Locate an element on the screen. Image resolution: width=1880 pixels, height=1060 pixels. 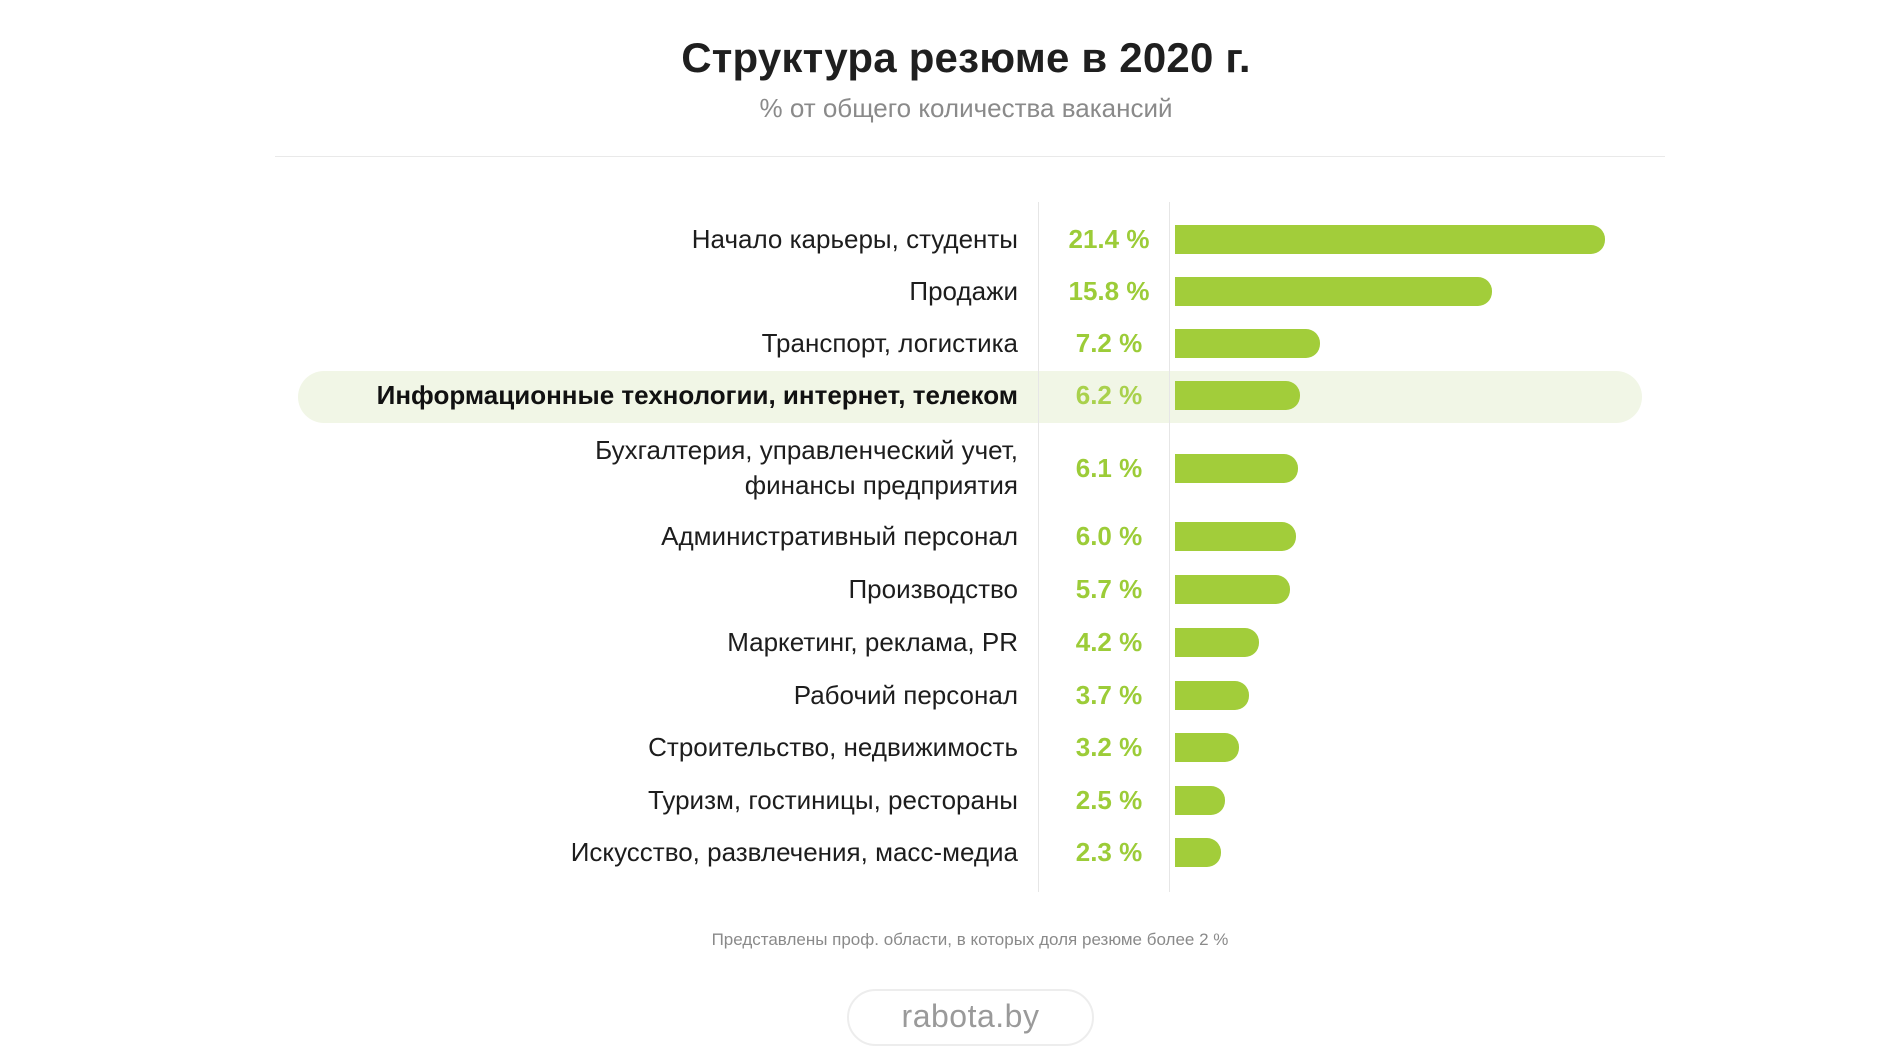
category-label-line: Искусство, развлечения, масс-медиа is located at coordinates (794, 851).